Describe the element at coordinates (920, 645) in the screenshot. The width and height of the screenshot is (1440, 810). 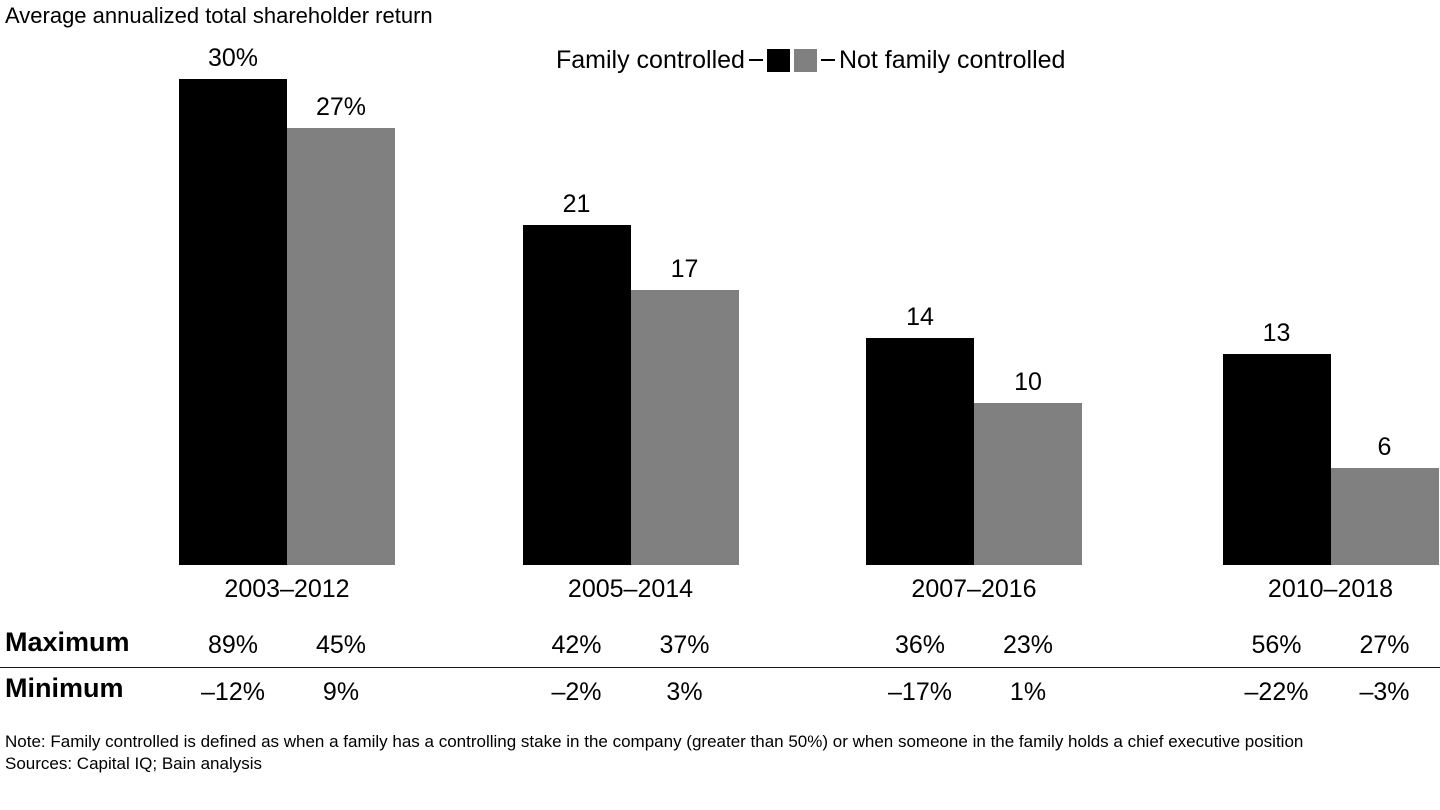
I see `table-value: 36%` at that location.